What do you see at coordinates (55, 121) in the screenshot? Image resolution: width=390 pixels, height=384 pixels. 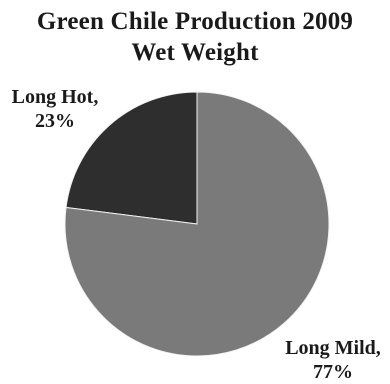 I see `slice-value-long-hot: 23%` at bounding box center [55, 121].